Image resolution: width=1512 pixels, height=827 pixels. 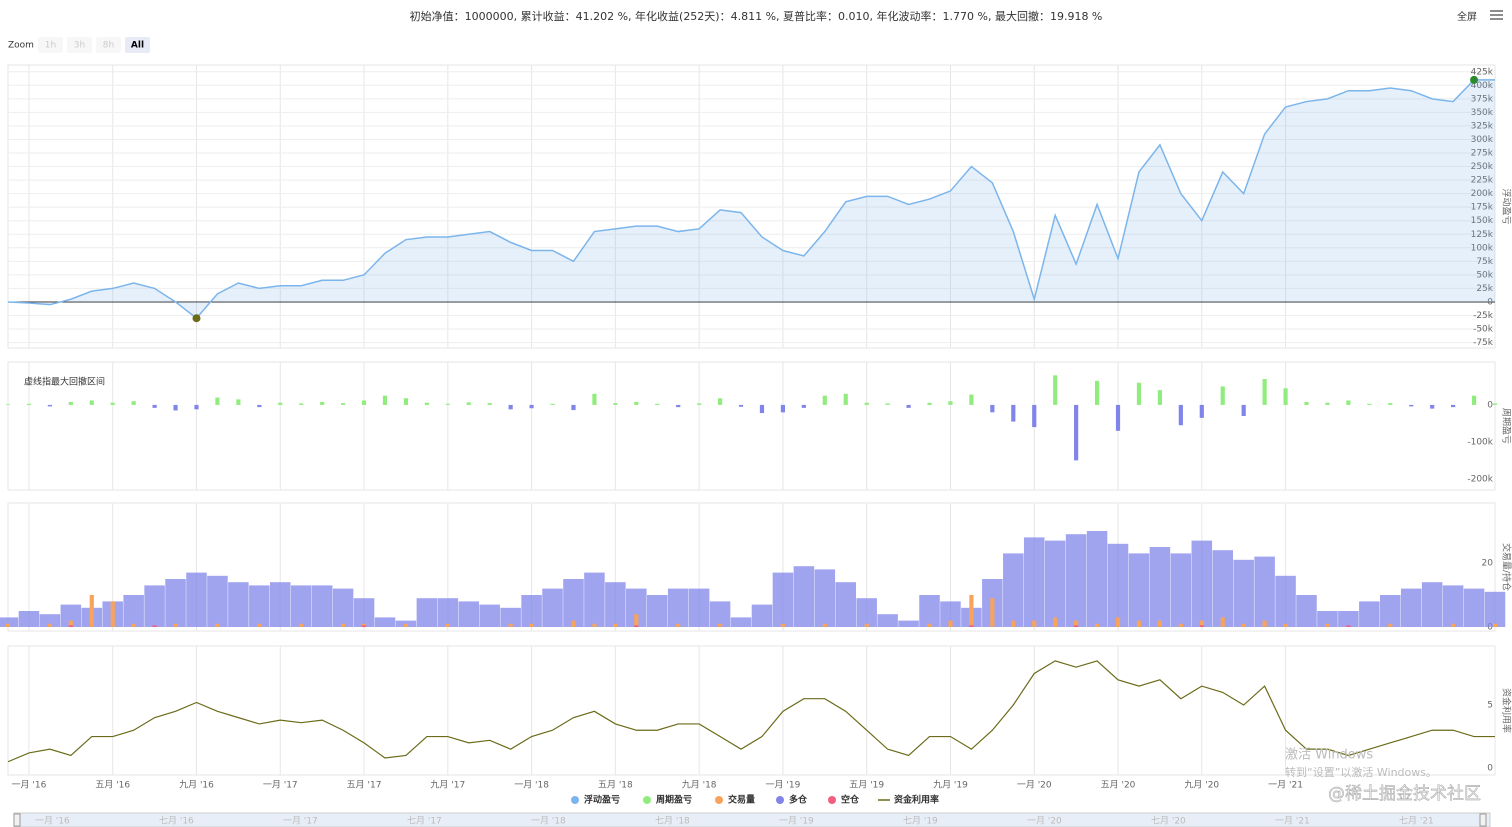 I want to click on navigator-handle-left, so click(x=17, y=820).